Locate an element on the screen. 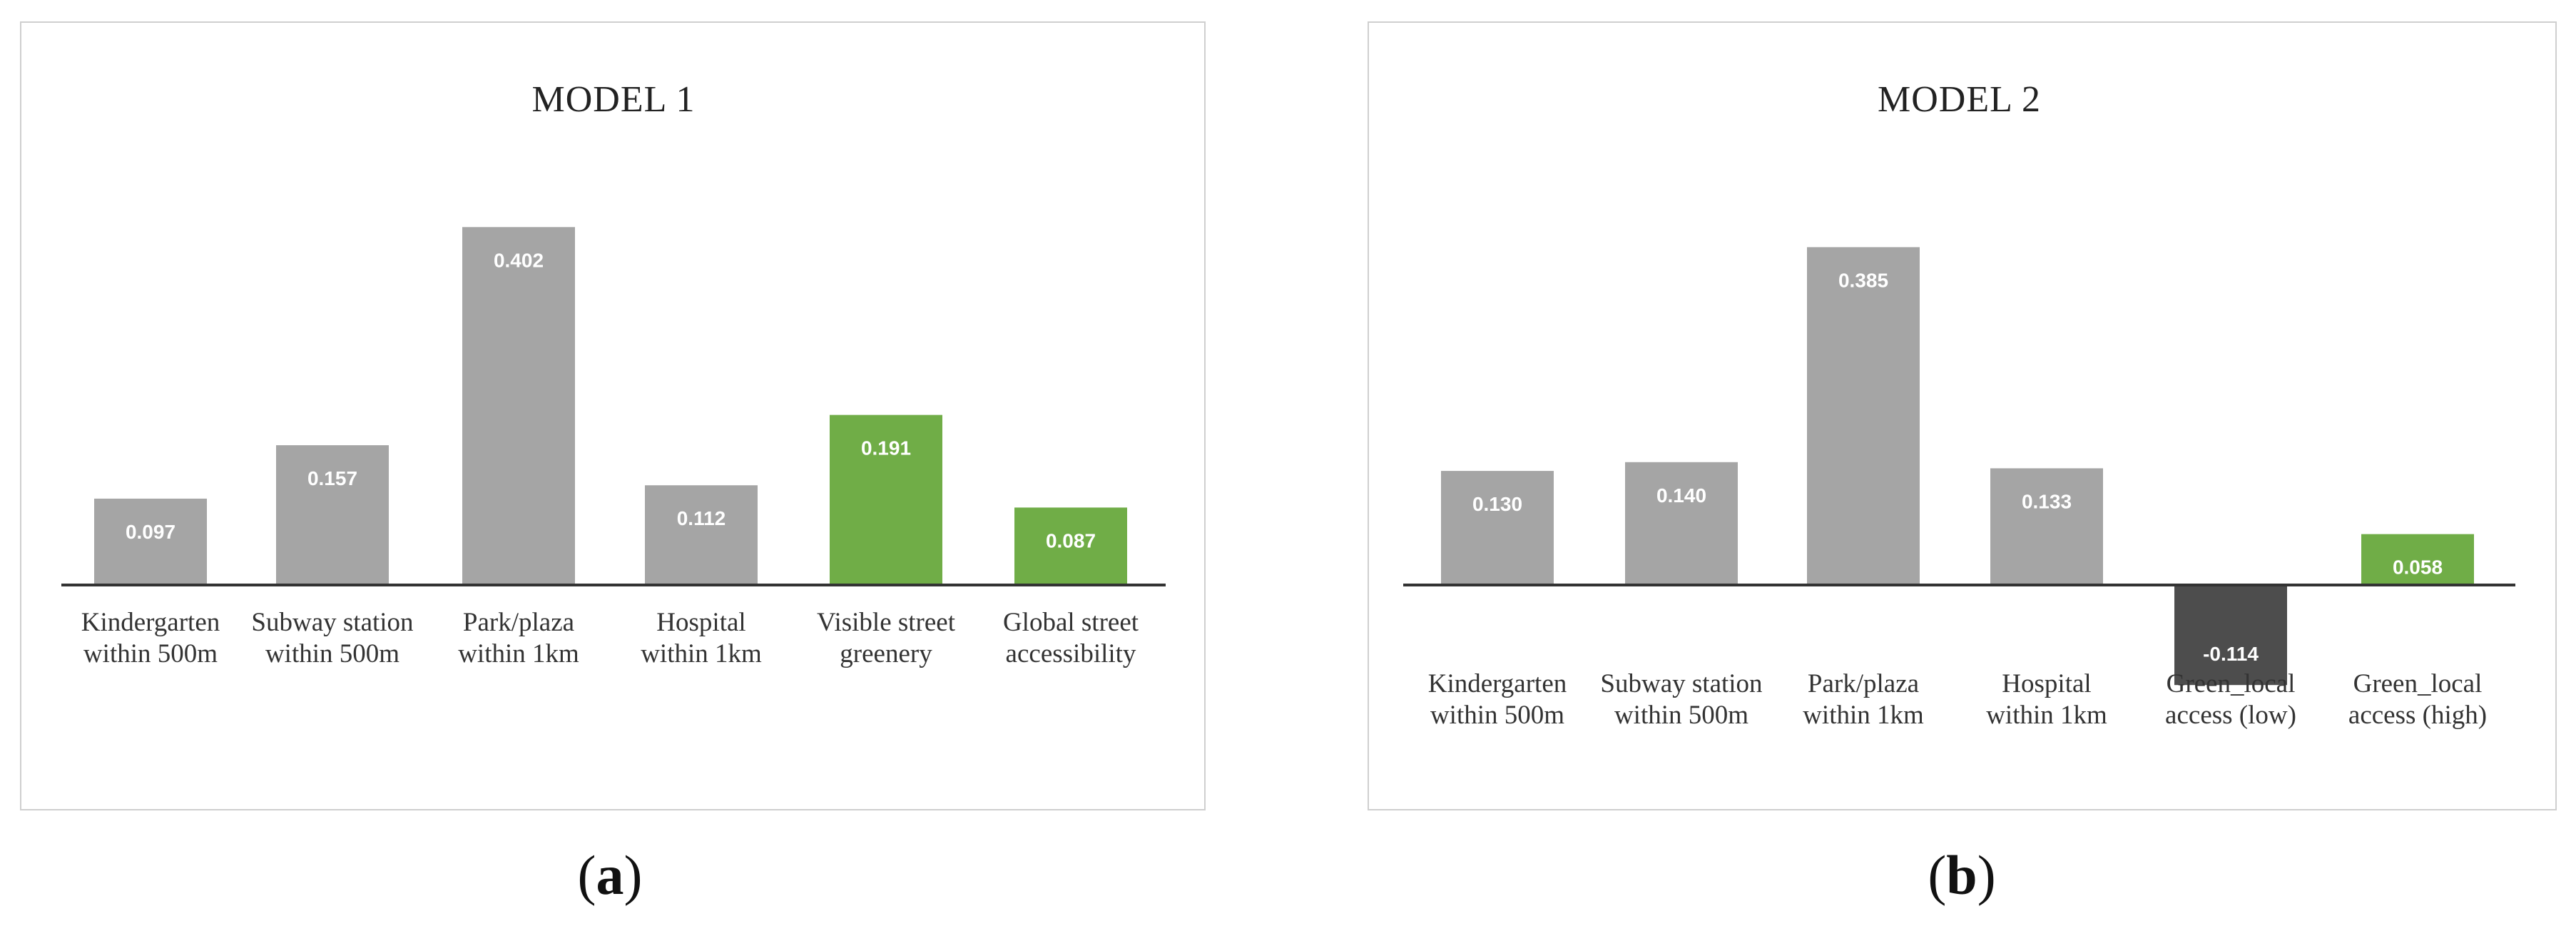 The width and height of the screenshot is (2576, 941). data-label: -0.114 is located at coordinates (2231, 654).